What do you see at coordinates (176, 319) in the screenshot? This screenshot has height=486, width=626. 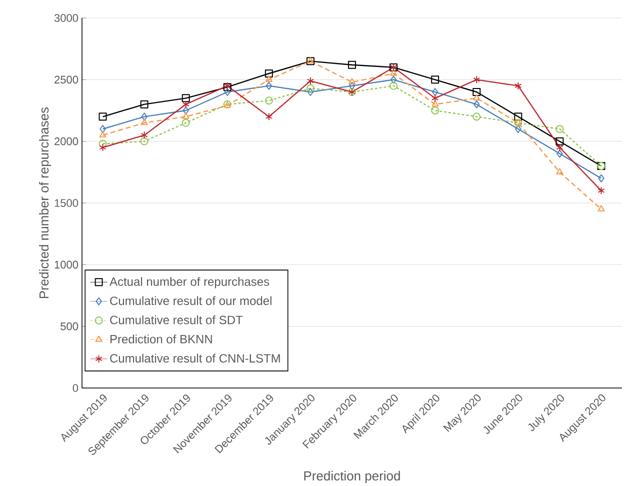 I see `legend-label: Cumulative result of SDT` at bounding box center [176, 319].